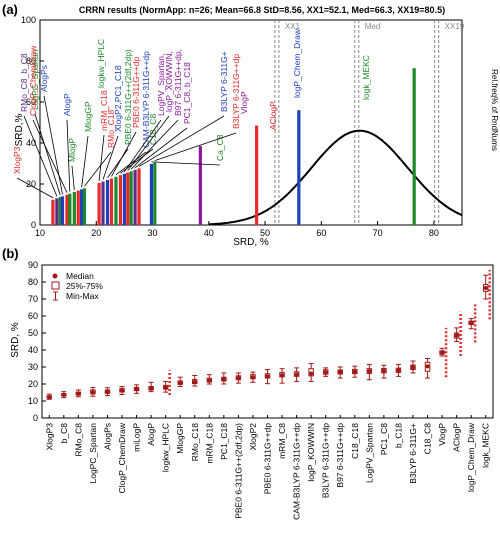  What do you see at coordinates (224, 81) in the screenshot?
I see `annotation-label: B3LYP 6-311G+` at bounding box center [224, 81].